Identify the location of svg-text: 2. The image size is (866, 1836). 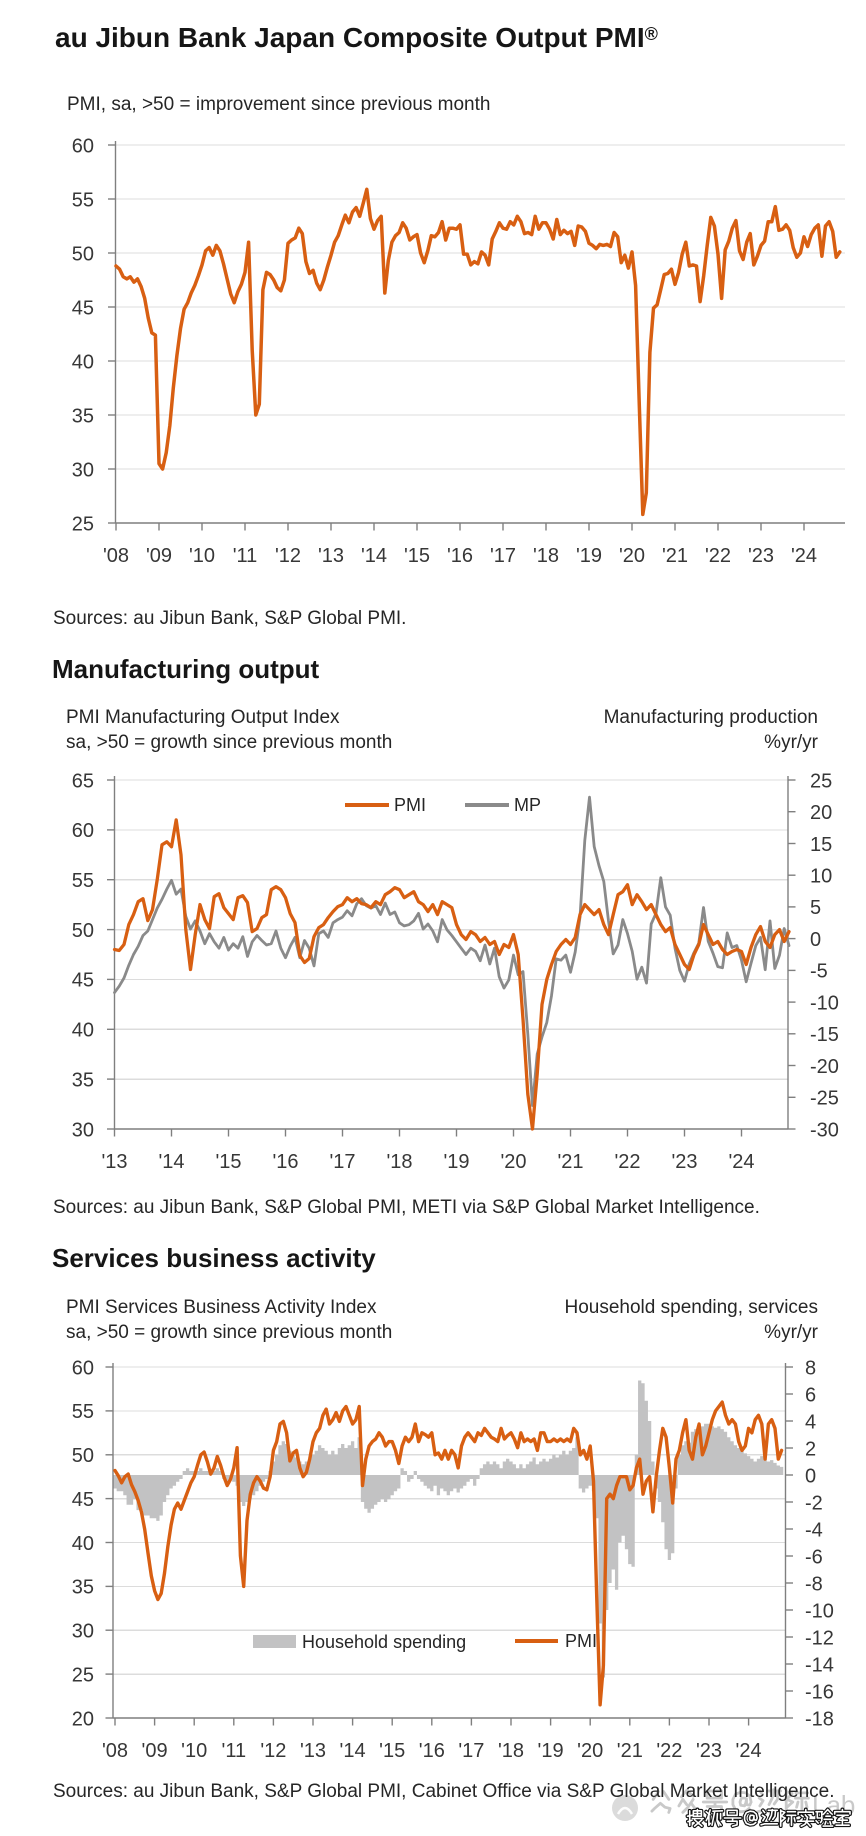
(810, 1449).